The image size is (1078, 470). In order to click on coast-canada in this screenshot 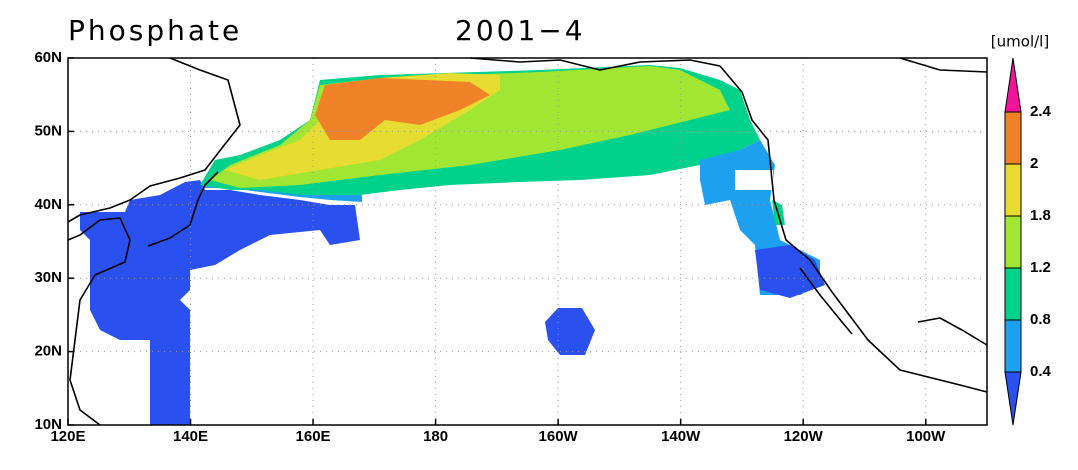, I will do `click(943, 65)`.